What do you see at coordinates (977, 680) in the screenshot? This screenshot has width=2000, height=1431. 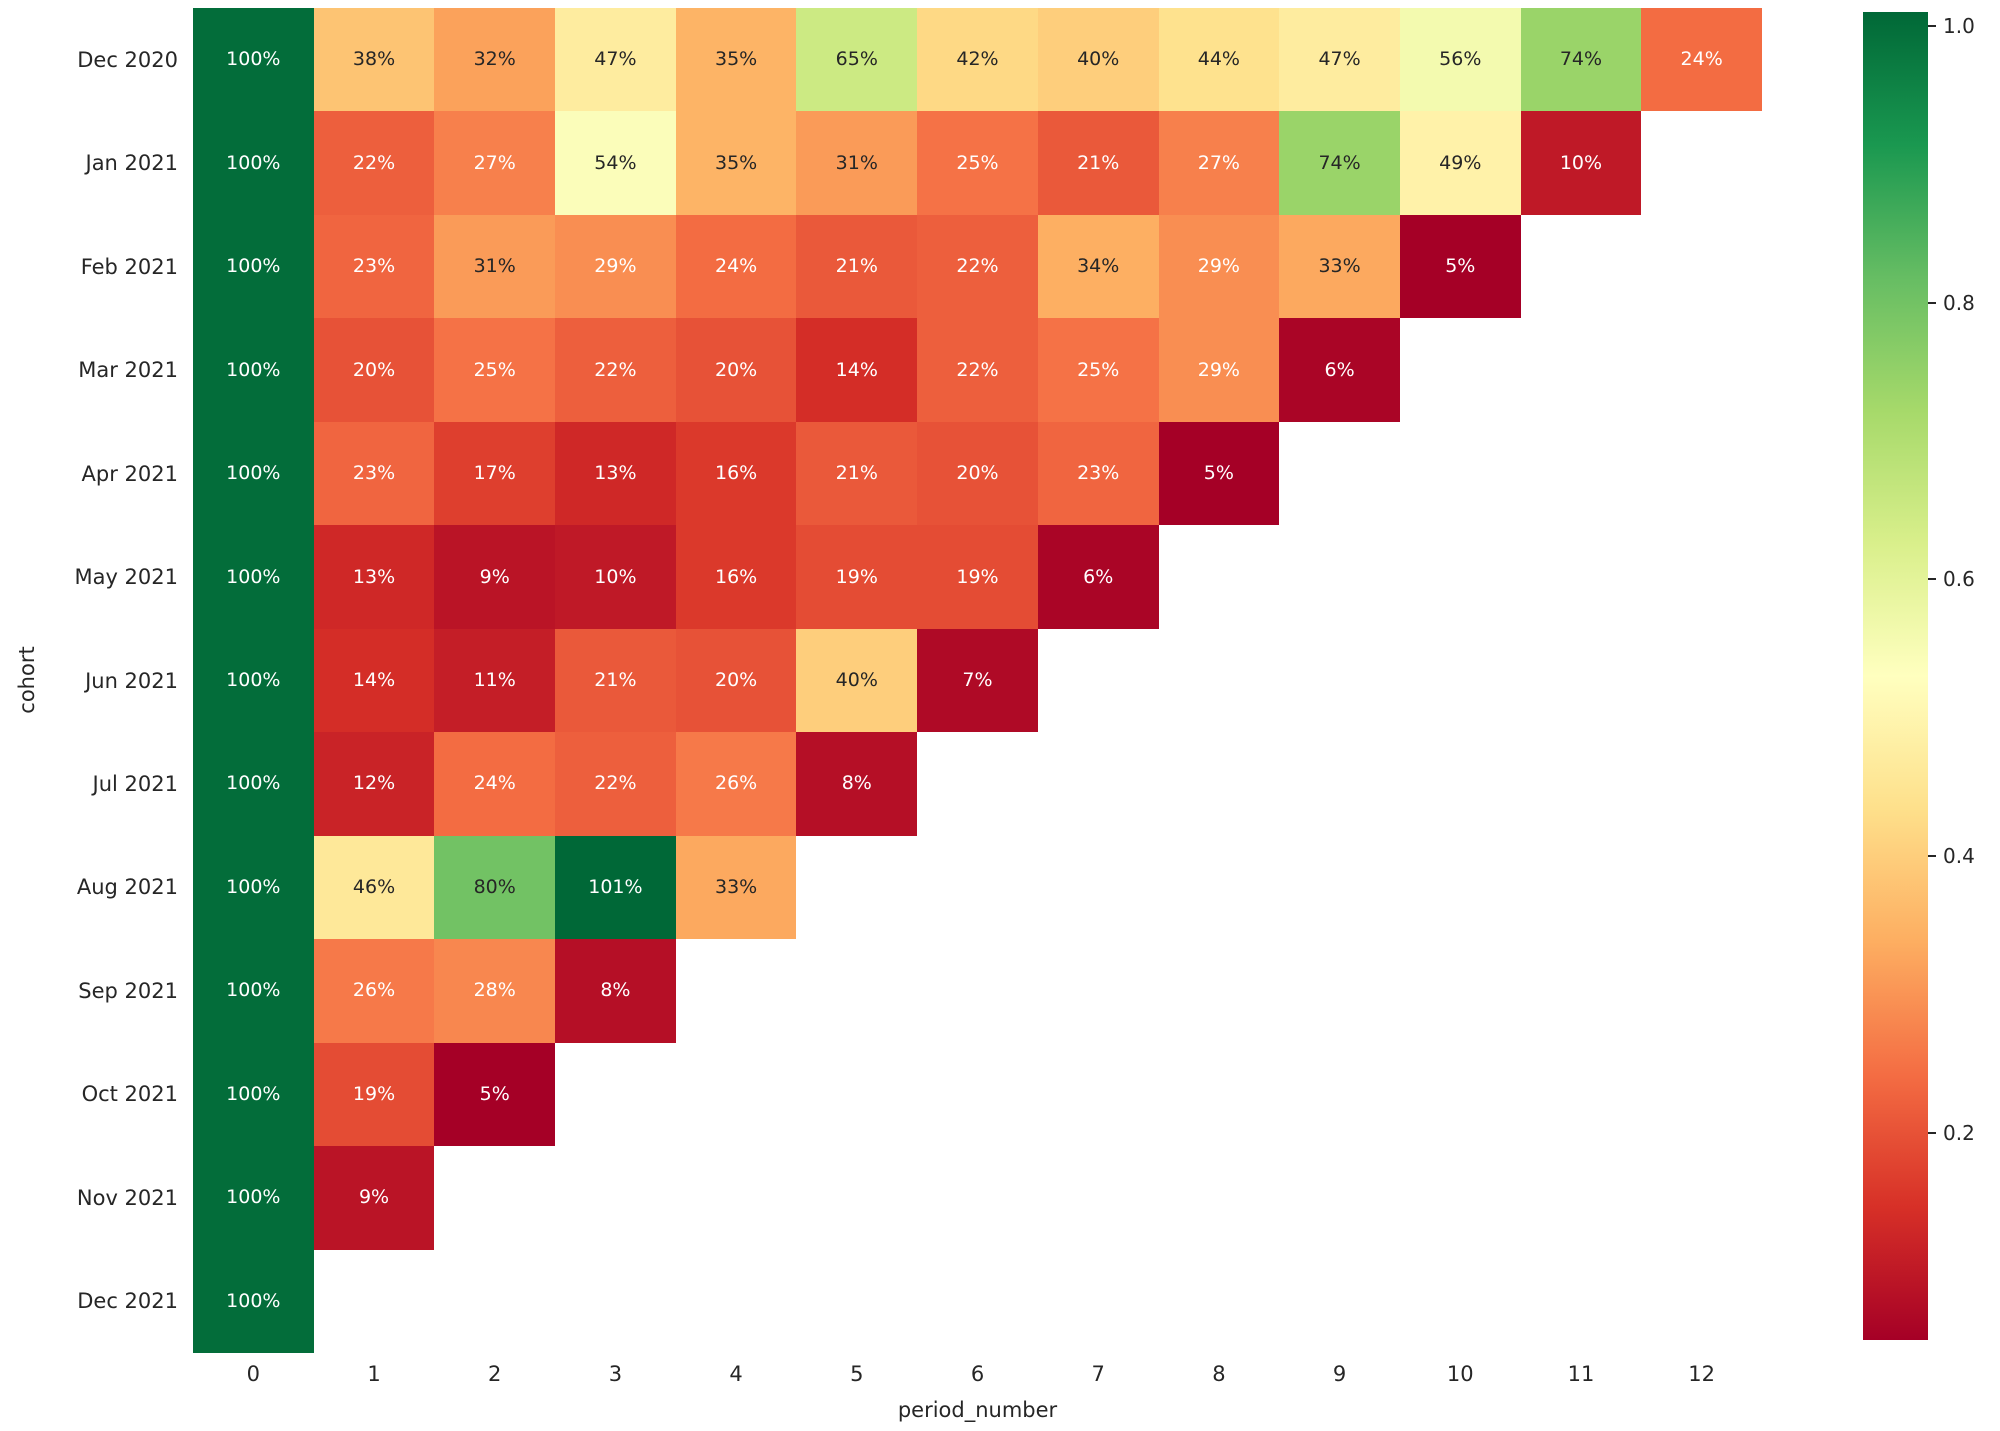 I see `heatmap-cell: 7%` at bounding box center [977, 680].